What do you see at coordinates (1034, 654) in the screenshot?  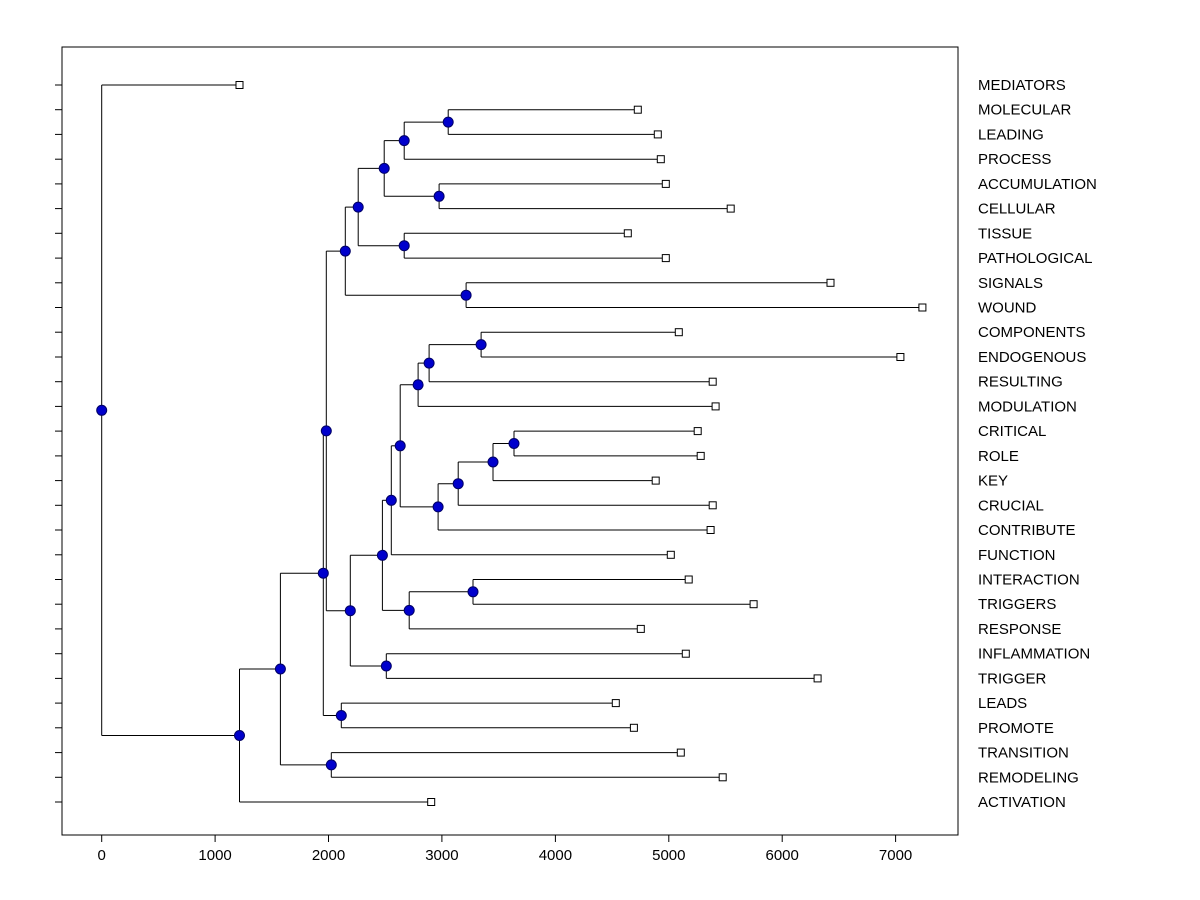 I see `leaf-label: INFLAMMATION` at bounding box center [1034, 654].